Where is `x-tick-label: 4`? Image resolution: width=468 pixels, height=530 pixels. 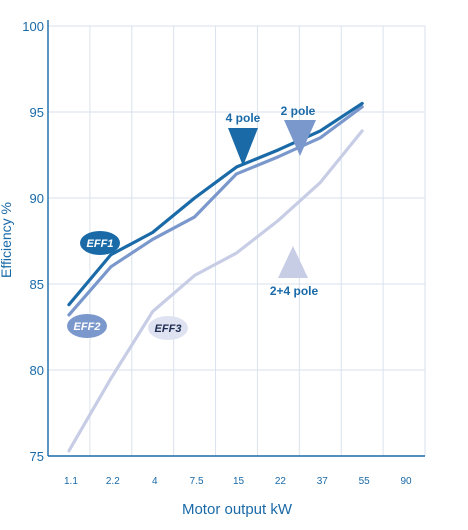 x-tick-label: 4 is located at coordinates (155, 481).